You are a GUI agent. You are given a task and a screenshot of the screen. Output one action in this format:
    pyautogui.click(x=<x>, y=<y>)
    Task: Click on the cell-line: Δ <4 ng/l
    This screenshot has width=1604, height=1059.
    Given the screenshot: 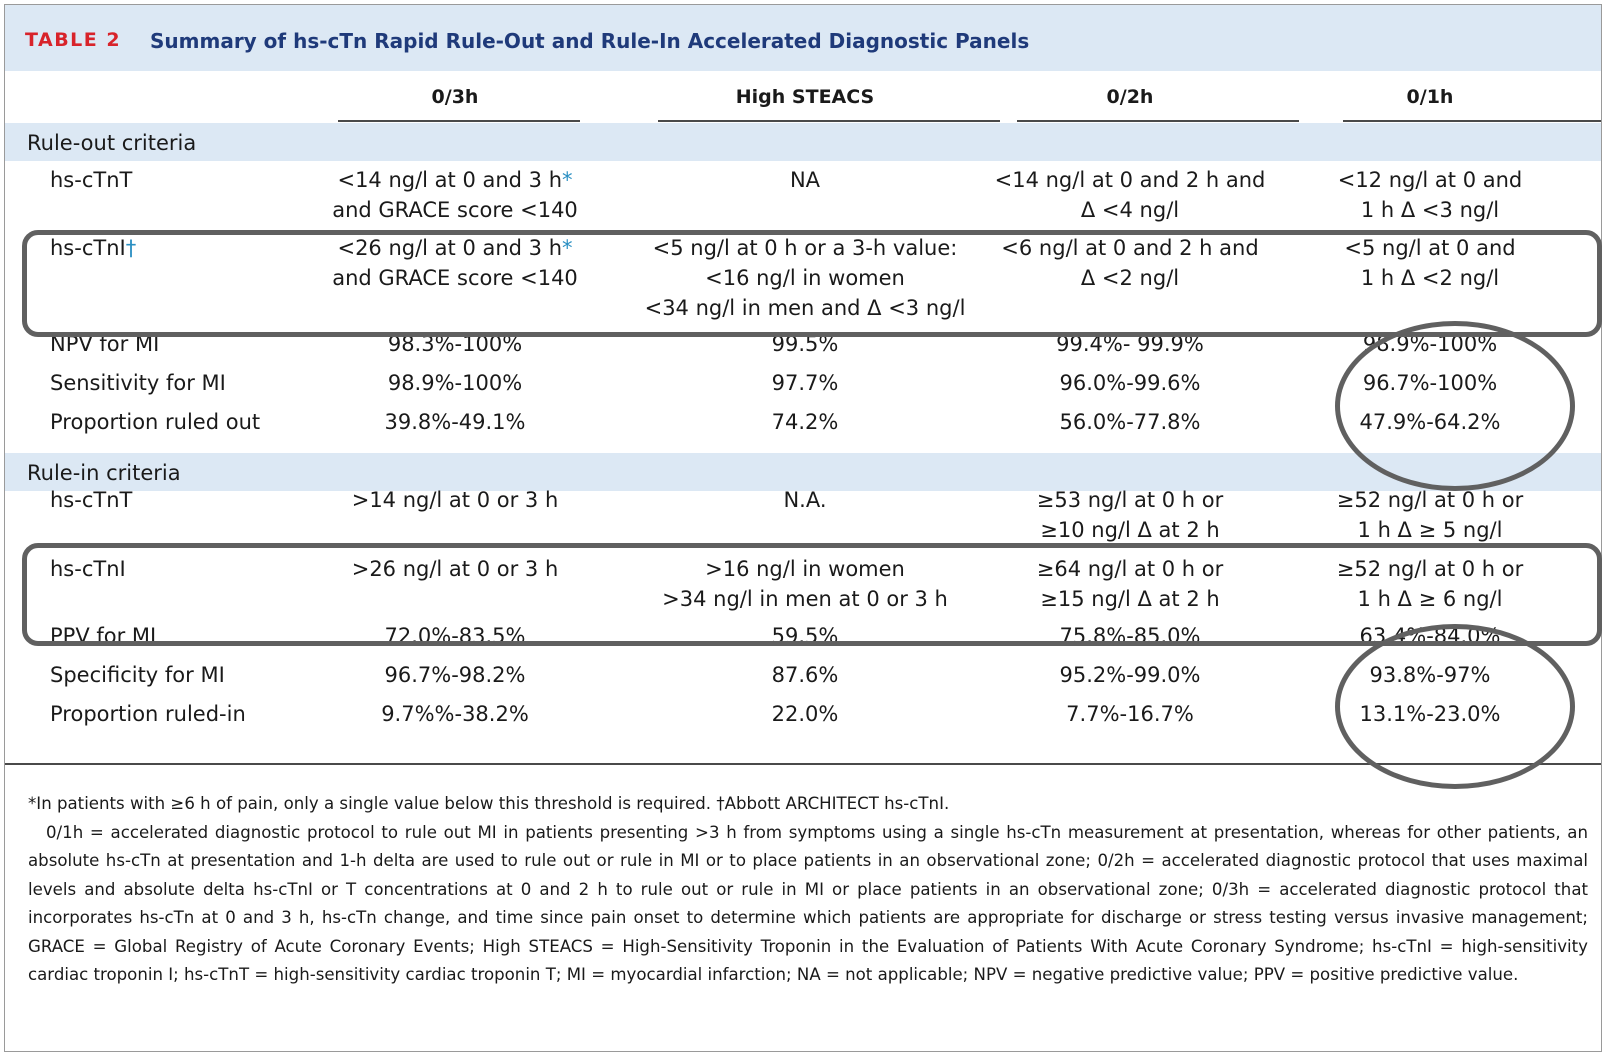 What is the action you would take?
    pyautogui.click(x=1130, y=210)
    